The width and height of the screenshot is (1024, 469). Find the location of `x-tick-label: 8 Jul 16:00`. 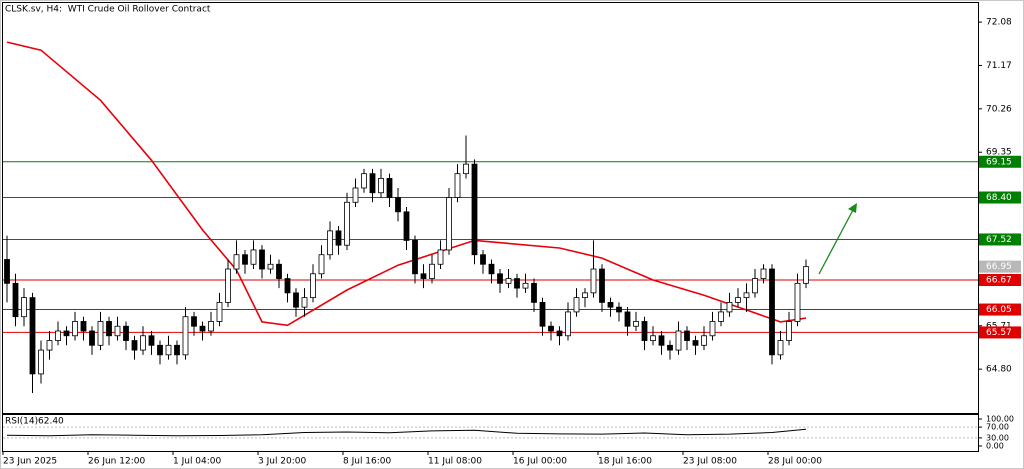

x-tick-label: 8 Jul 16:00 is located at coordinates (367, 462).